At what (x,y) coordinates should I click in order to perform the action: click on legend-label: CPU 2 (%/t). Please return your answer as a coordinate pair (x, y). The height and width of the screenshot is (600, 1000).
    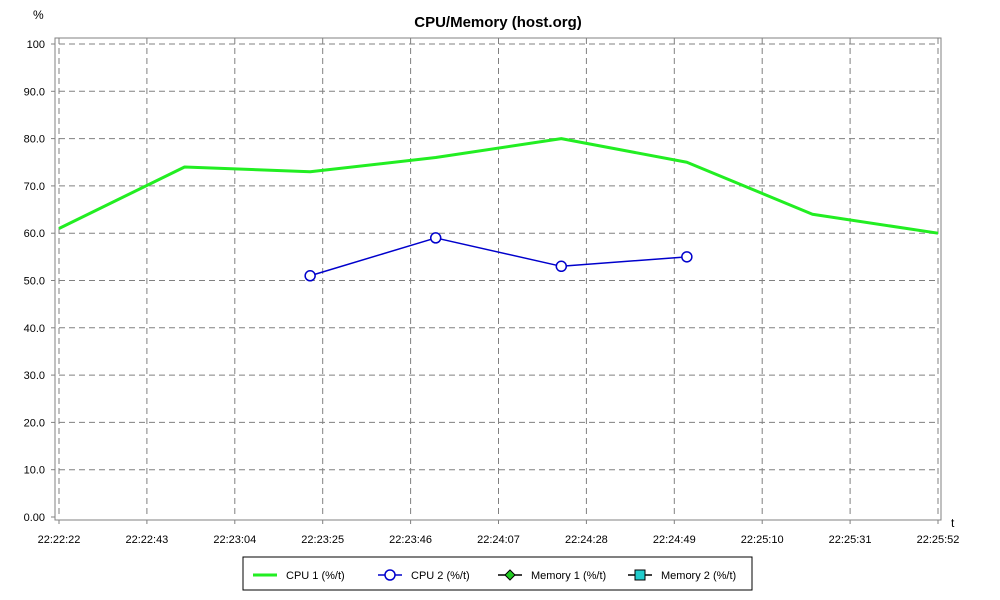
    Looking at the image, I should click on (440, 576).